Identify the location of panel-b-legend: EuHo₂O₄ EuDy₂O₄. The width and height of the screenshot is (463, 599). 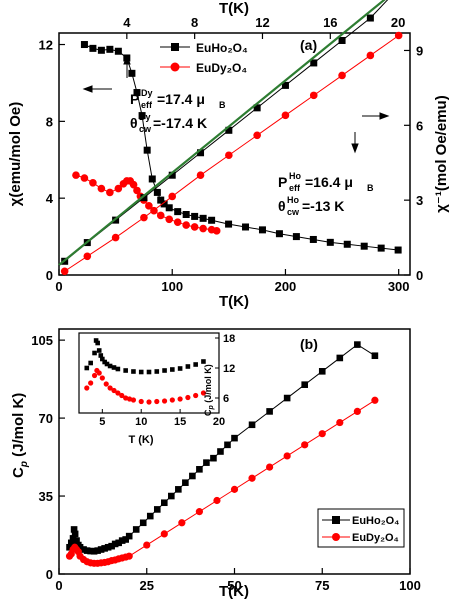
(361, 528).